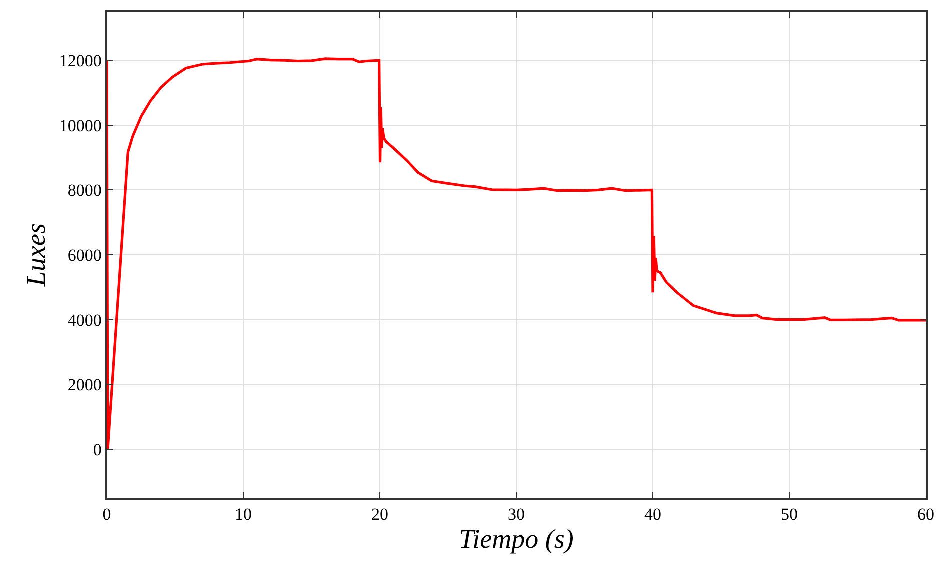  Describe the element at coordinates (85, 255) in the screenshot. I see `y-tick-label: 6000` at that location.